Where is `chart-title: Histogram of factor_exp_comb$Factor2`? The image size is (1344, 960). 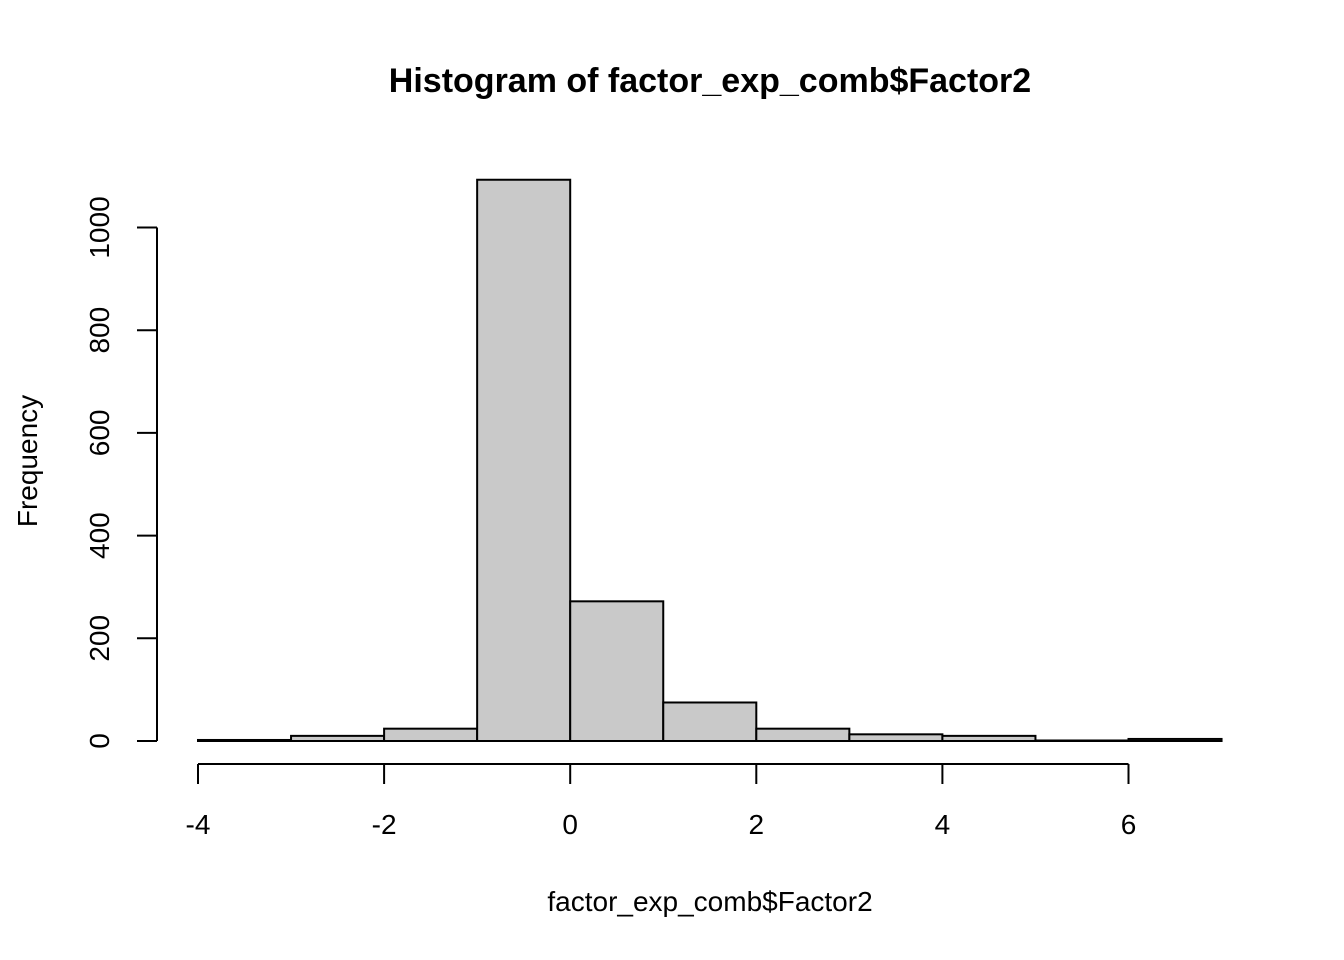
chart-title: Histogram of factor_exp_comb$Factor2 is located at coordinates (710, 81).